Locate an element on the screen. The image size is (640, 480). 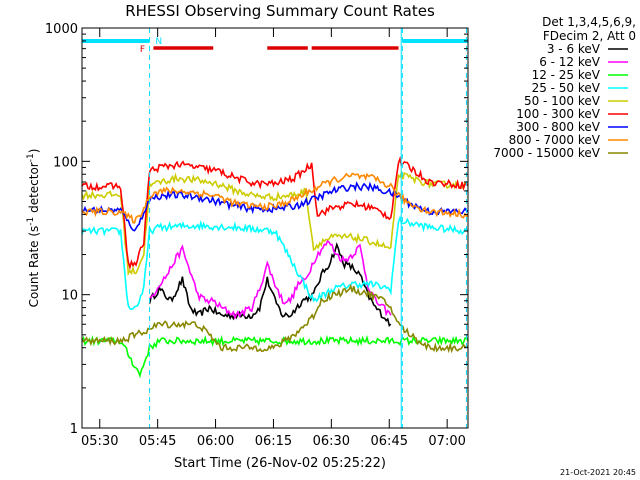
legend-label: 7000 - 15000 keV is located at coordinates (546, 153).